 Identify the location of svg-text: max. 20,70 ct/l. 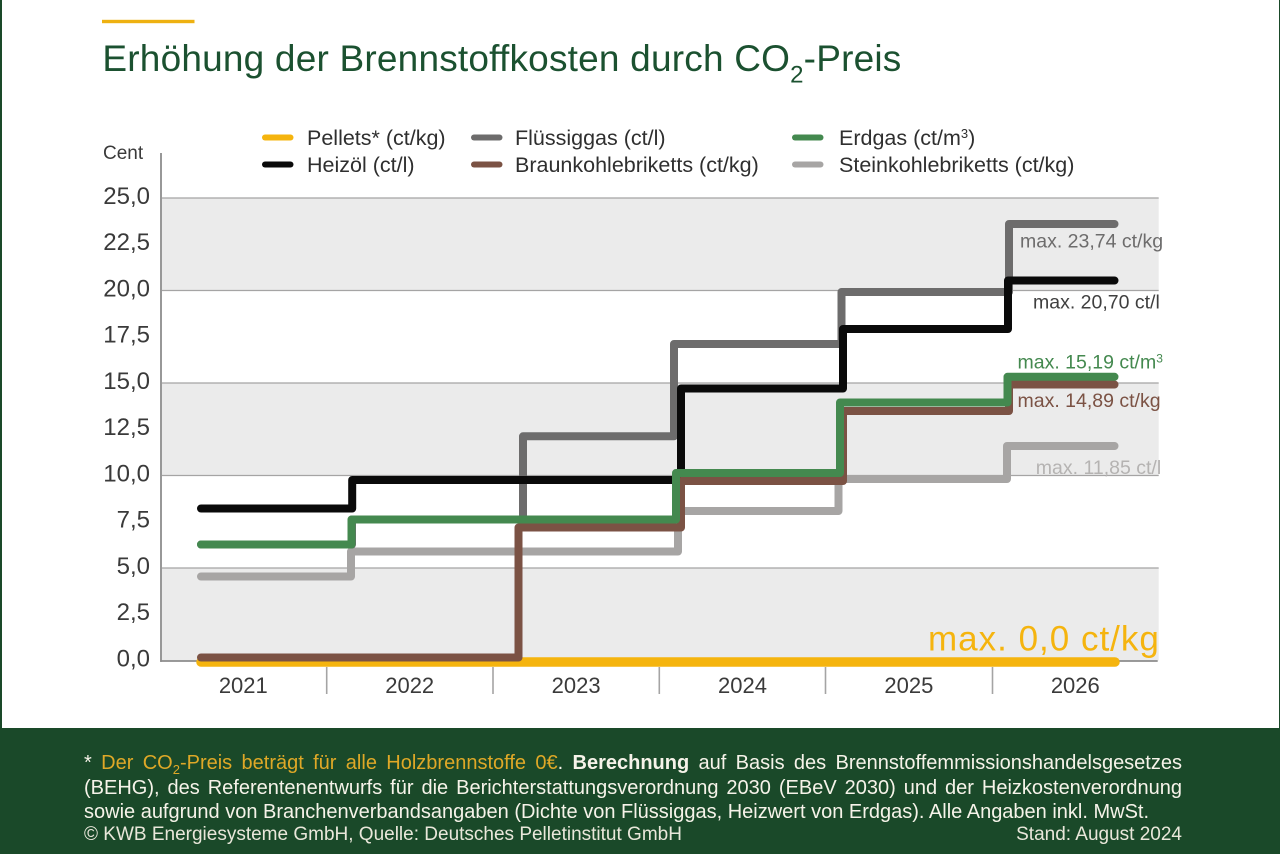
(1096, 303).